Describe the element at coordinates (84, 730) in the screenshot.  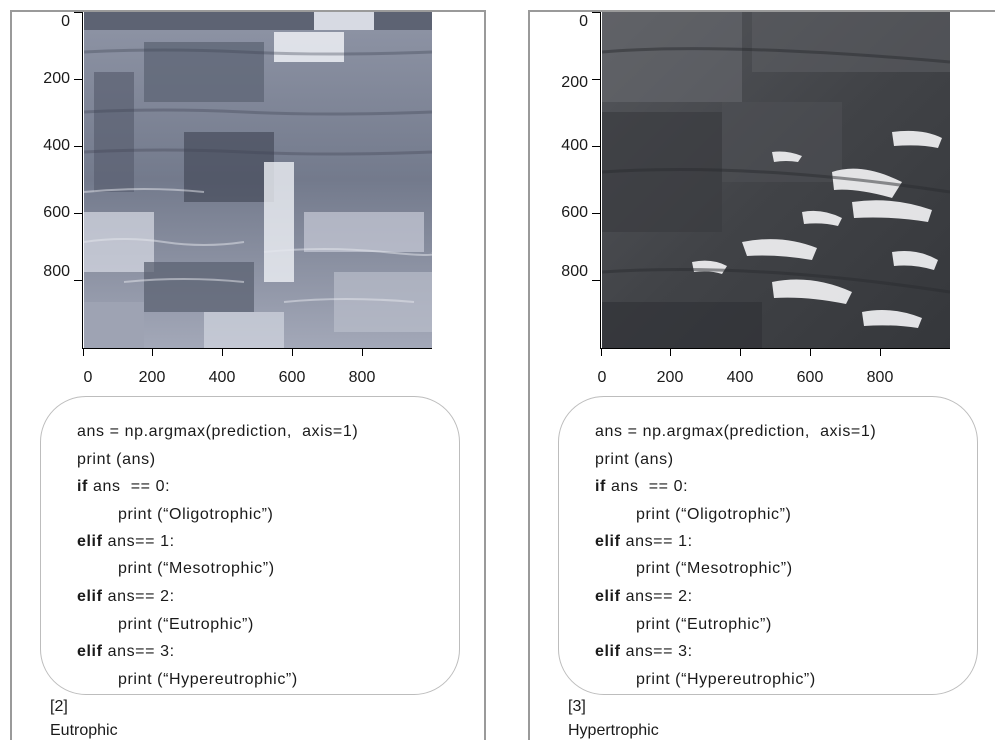
I see `left-output-label: Eutrophic` at that location.